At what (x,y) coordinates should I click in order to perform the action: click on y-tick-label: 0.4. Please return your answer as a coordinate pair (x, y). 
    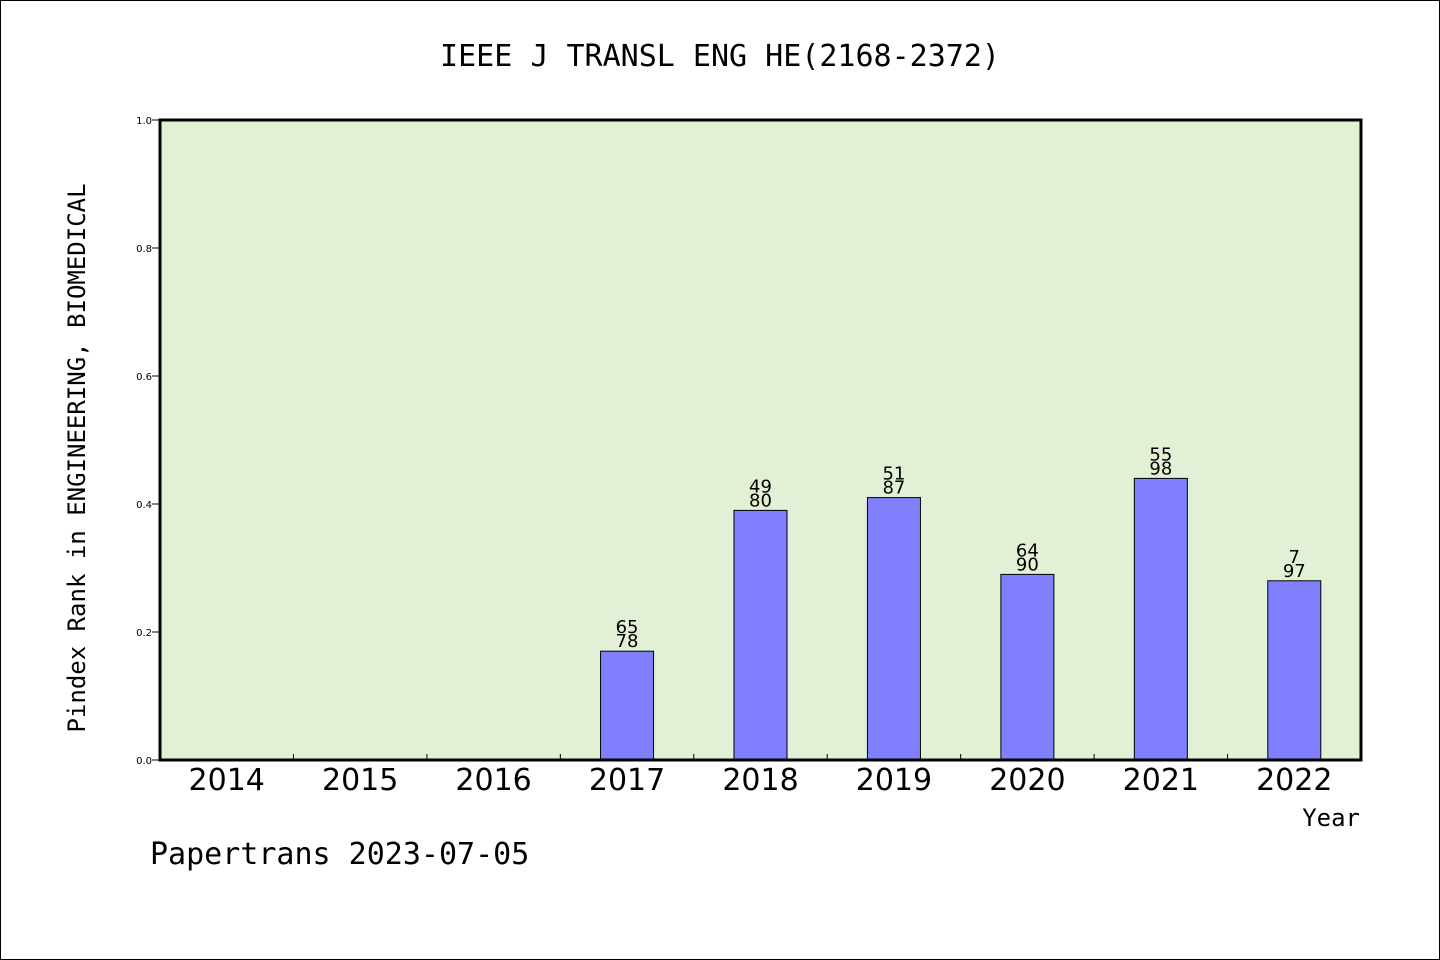
    Looking at the image, I should click on (144, 505).